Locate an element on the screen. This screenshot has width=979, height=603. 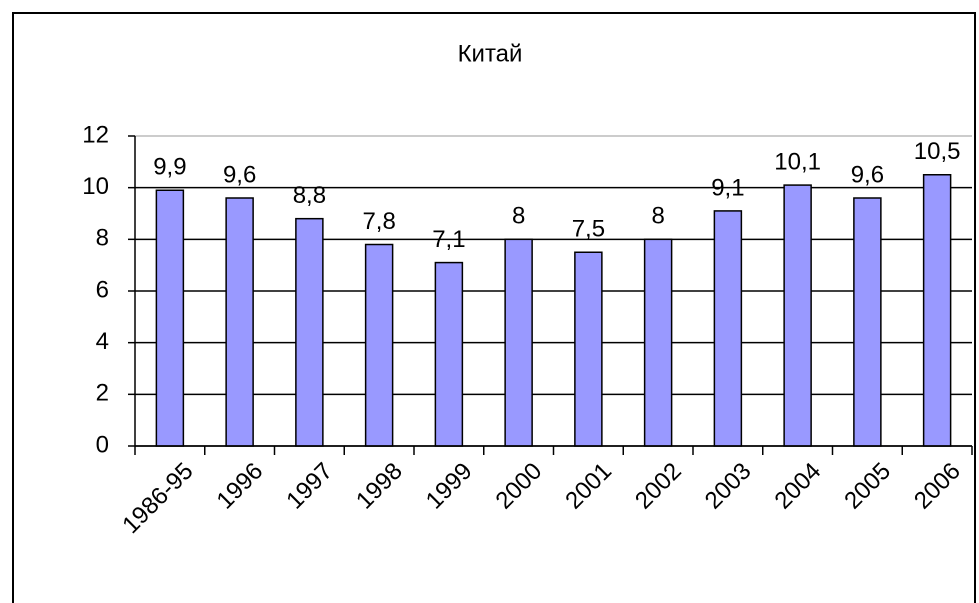
y-tick-label: 12 is located at coordinates (95, 134).